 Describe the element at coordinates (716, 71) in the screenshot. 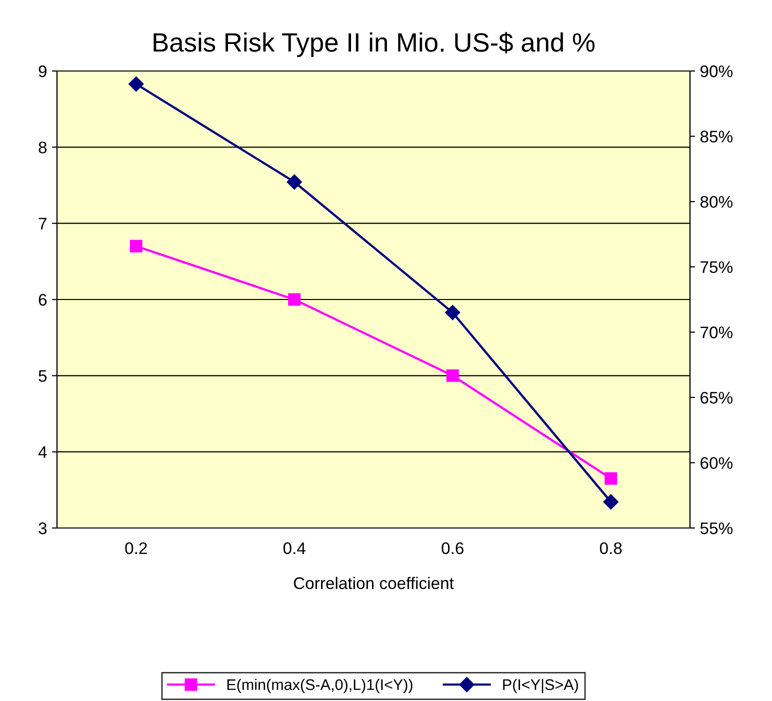

I see `y2-tick-label: 90%` at that location.